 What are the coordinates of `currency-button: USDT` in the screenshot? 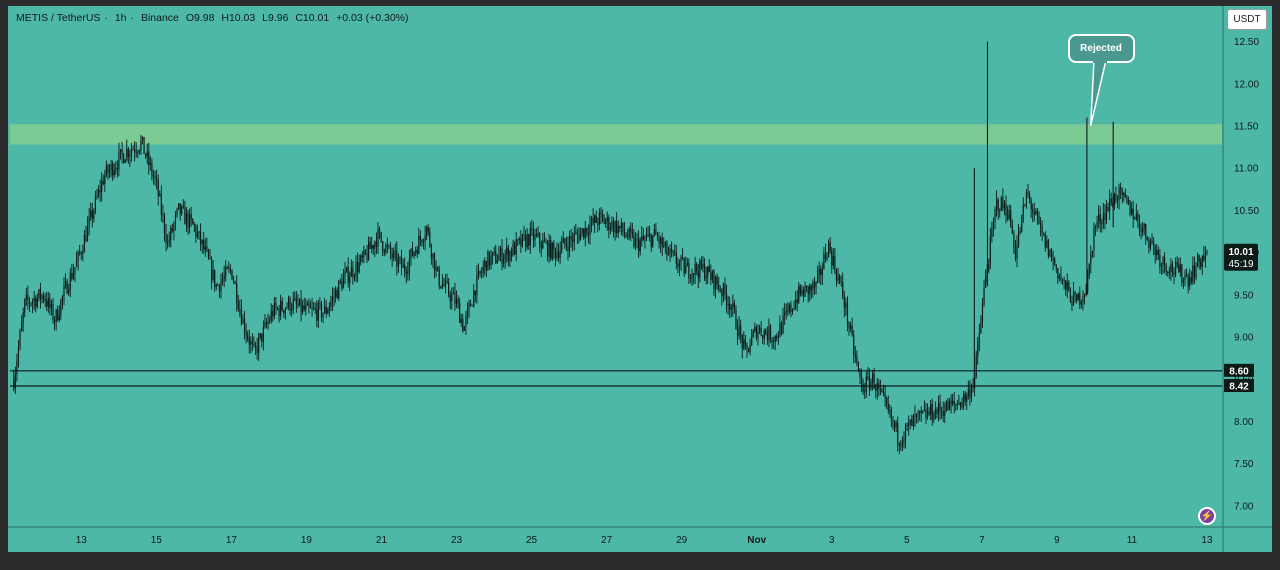 It's located at (1247, 19).